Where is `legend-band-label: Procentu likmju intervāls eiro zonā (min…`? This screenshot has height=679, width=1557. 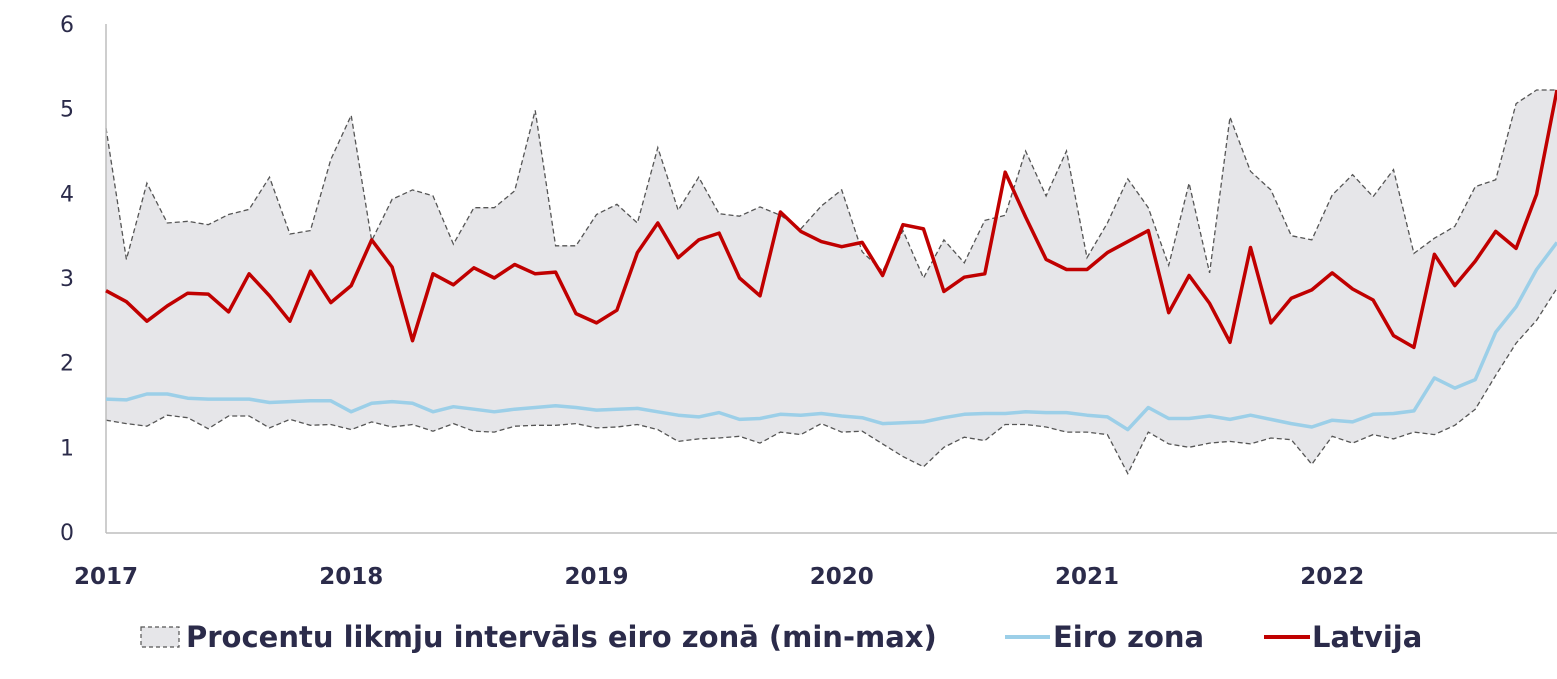 legend-band-label: Procentu likmju intervāls eiro zonā (min… is located at coordinates (561, 637).